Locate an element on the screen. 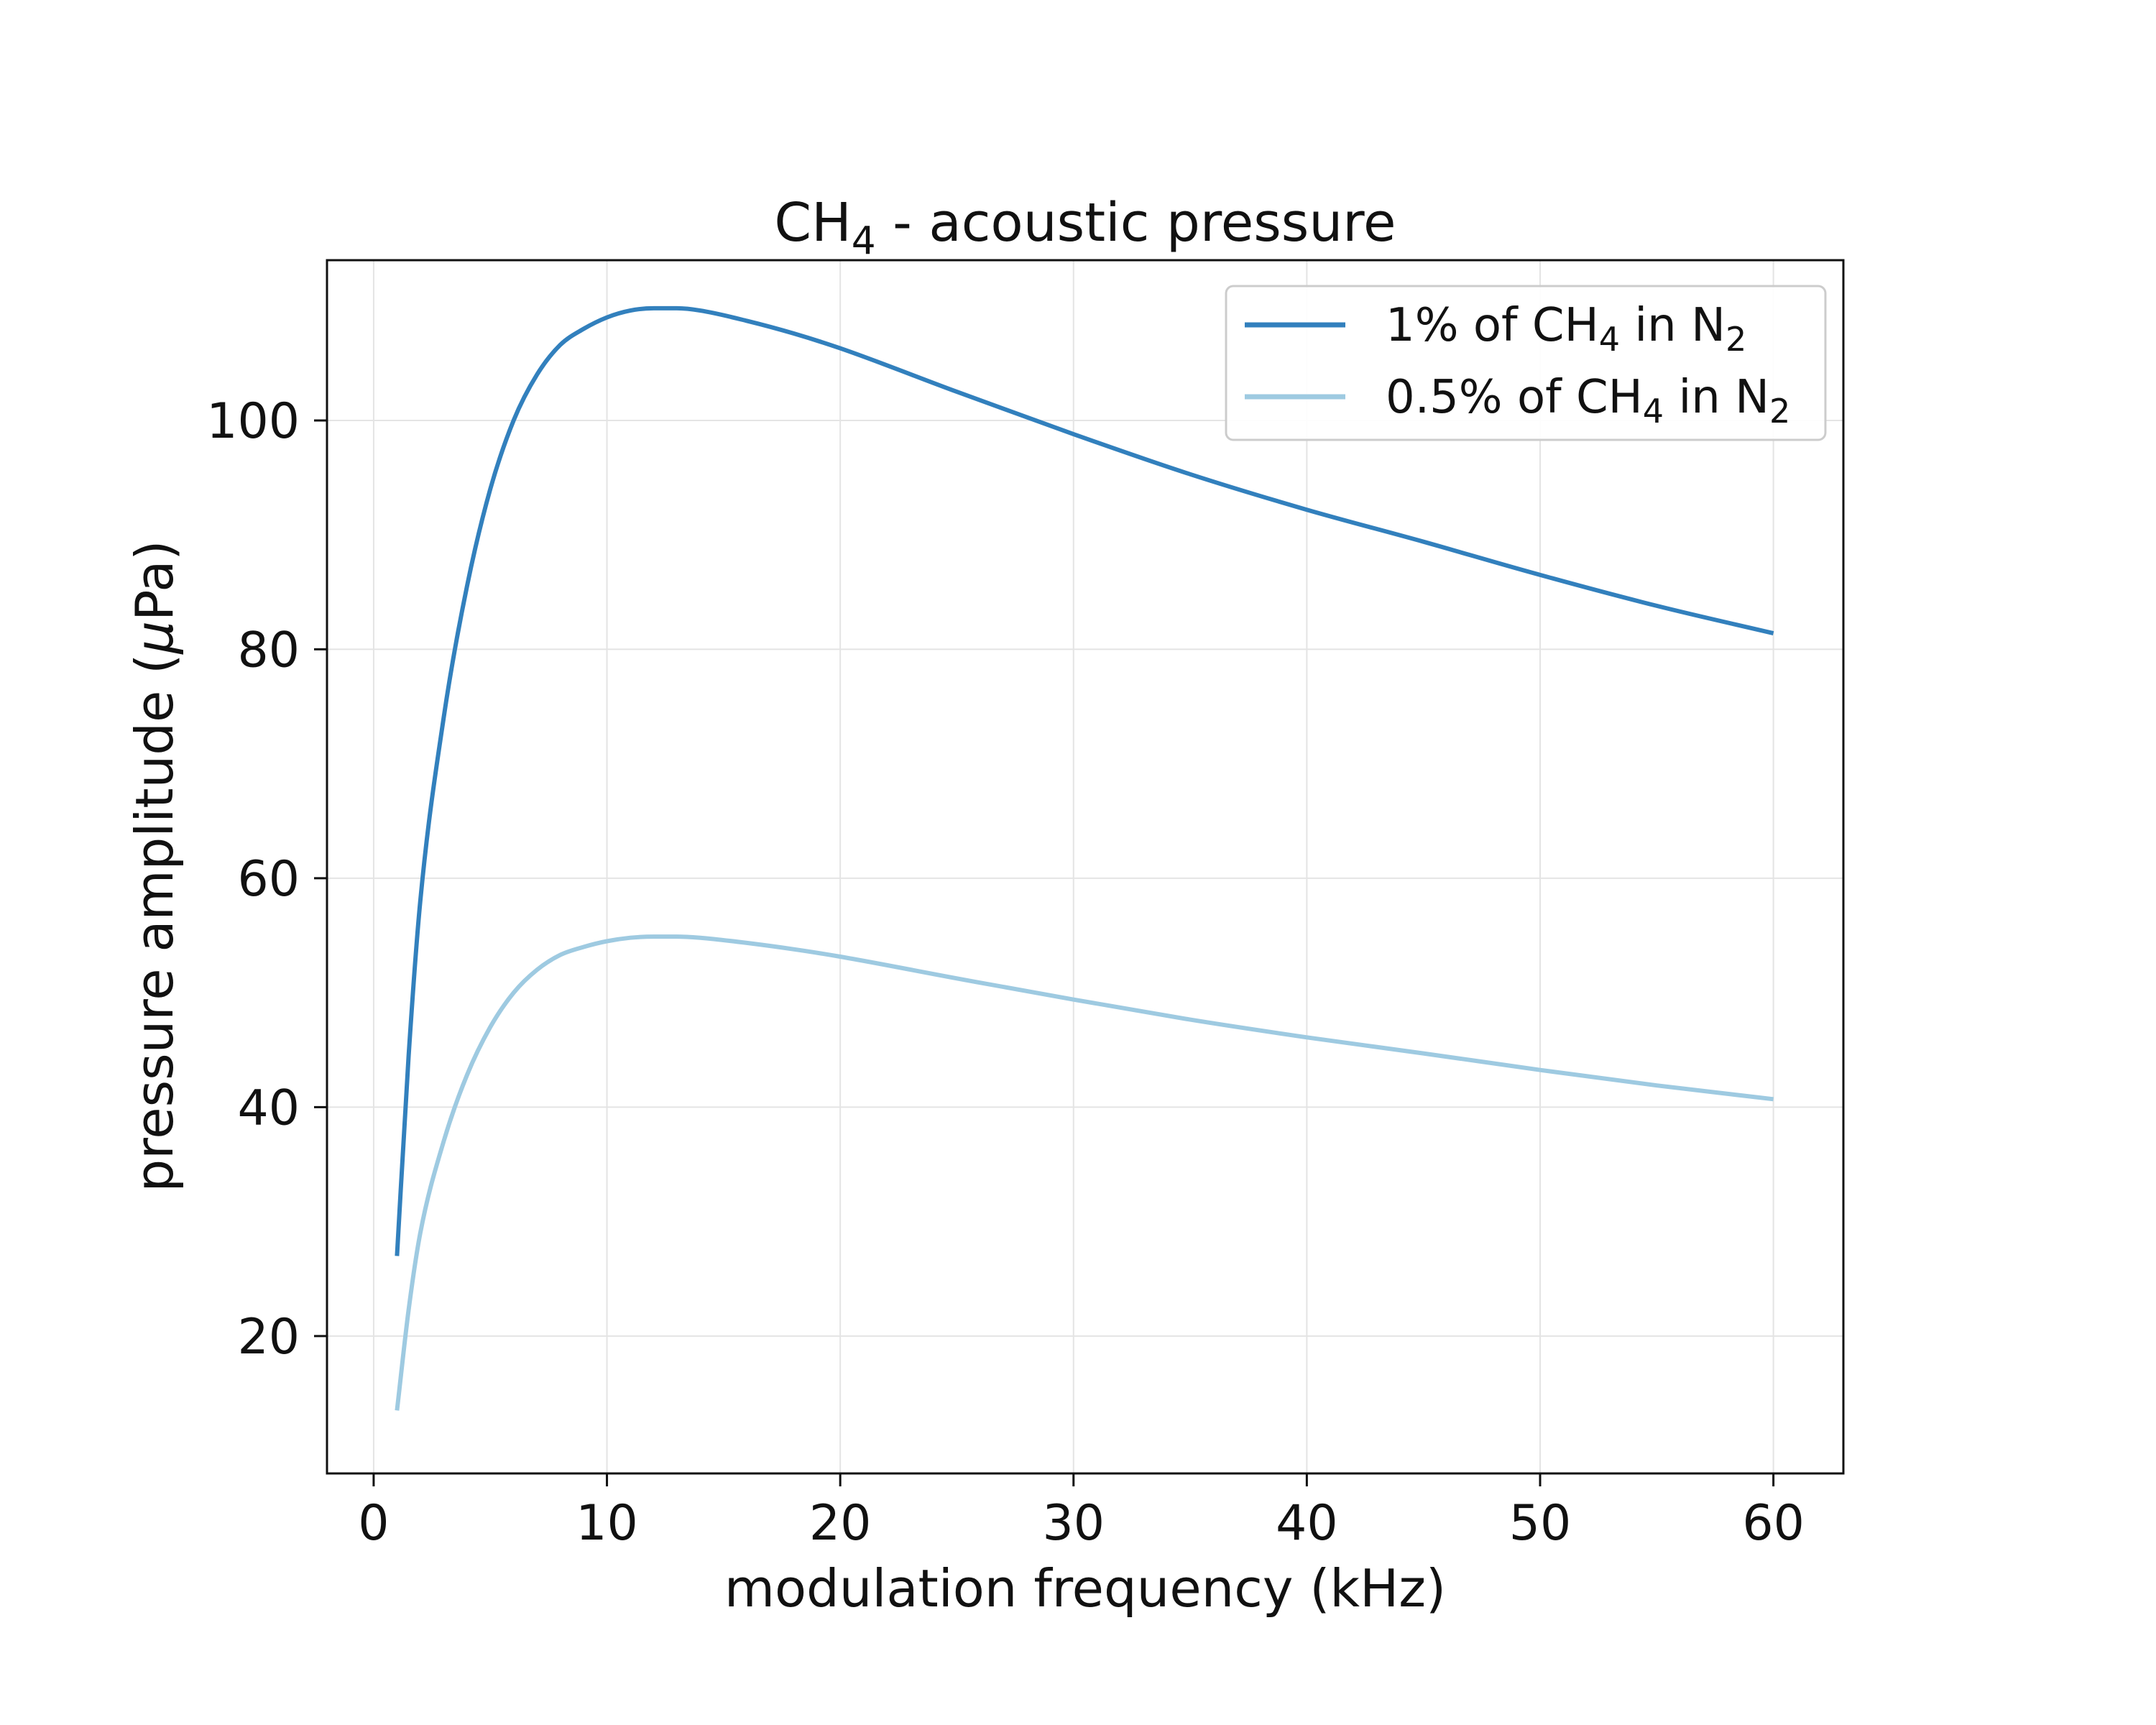 The height and width of the screenshot is (1725, 2156). legend-entry-2: 0.5% of CH4 in N2 is located at coordinates (1518, 401).